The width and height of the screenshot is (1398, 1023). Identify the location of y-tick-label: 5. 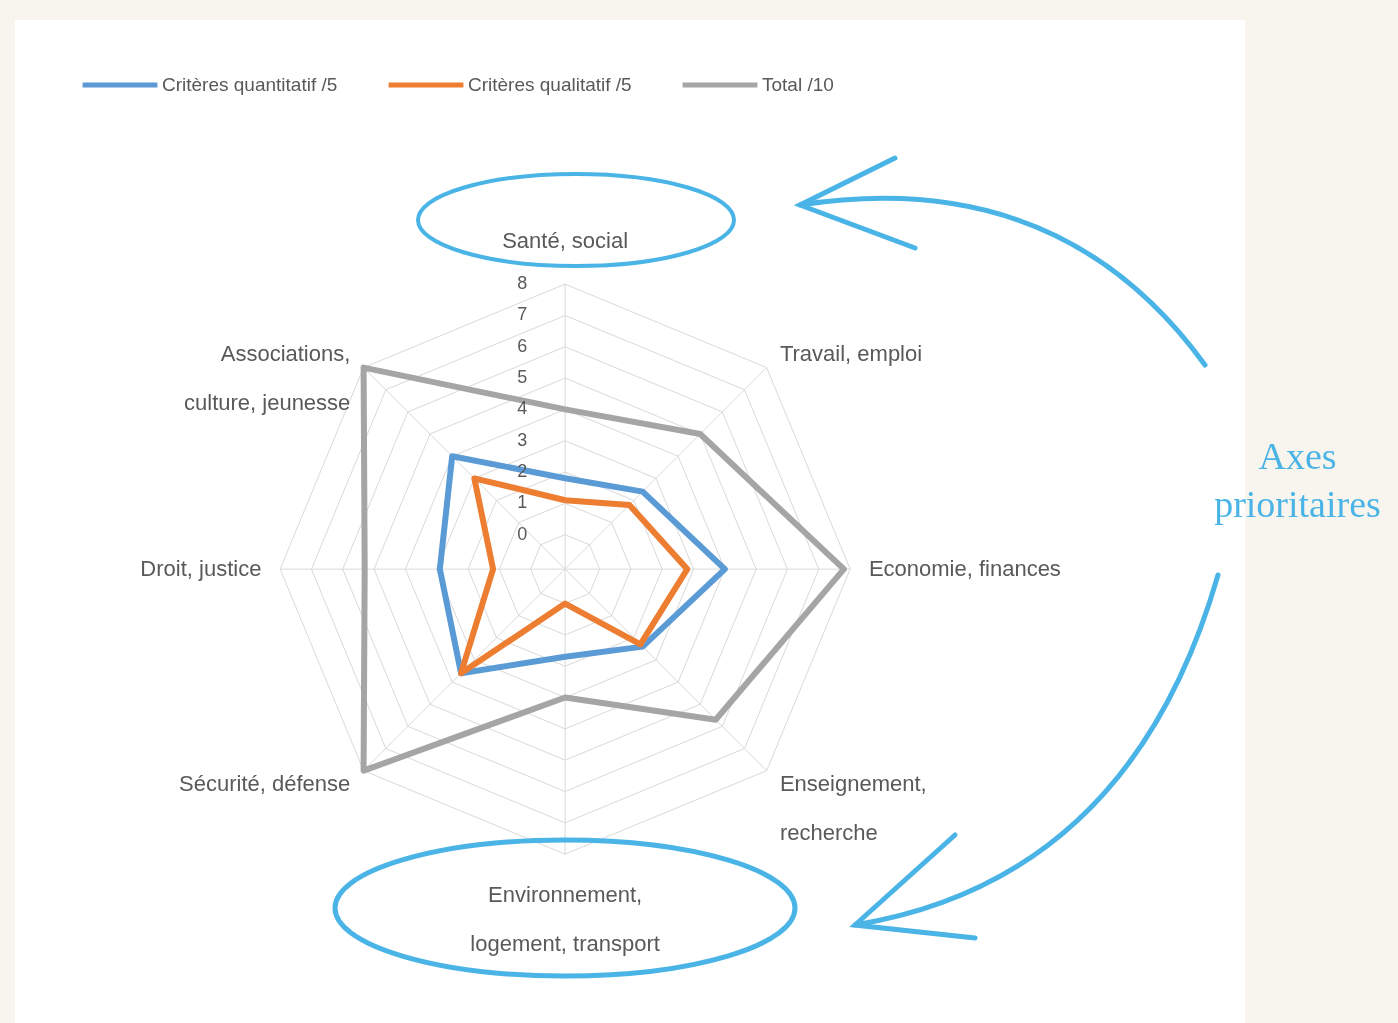
(522, 377).